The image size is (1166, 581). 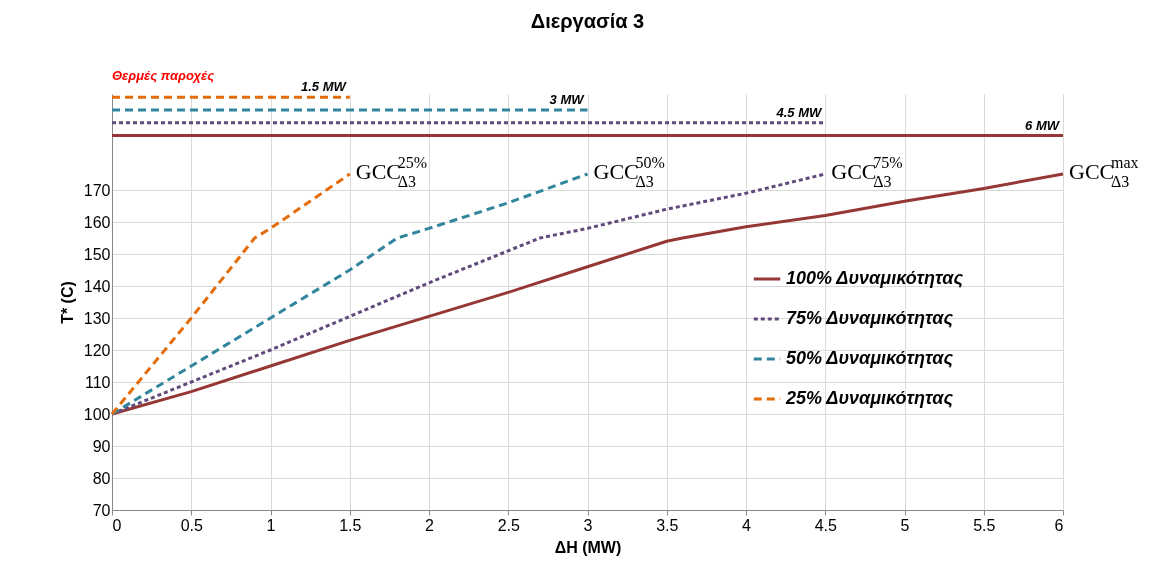 What do you see at coordinates (271, 525) in the screenshot?
I see `x-tick-label: 1` at bounding box center [271, 525].